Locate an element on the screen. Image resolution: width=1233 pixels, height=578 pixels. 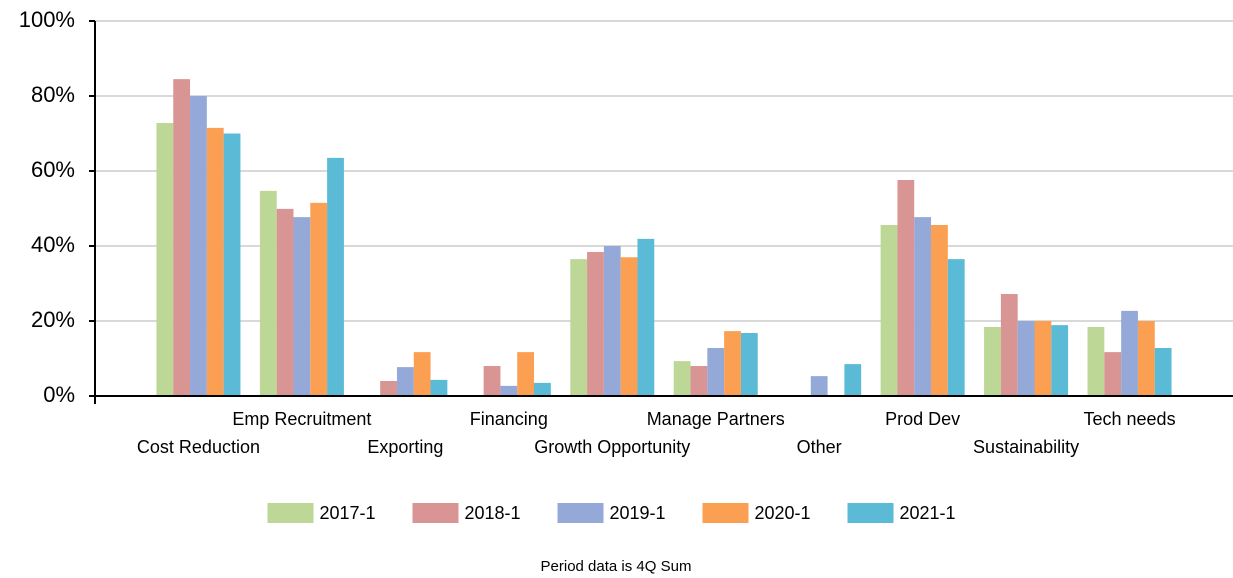
x-tick-label: Cost Reduction is located at coordinates (198, 447).